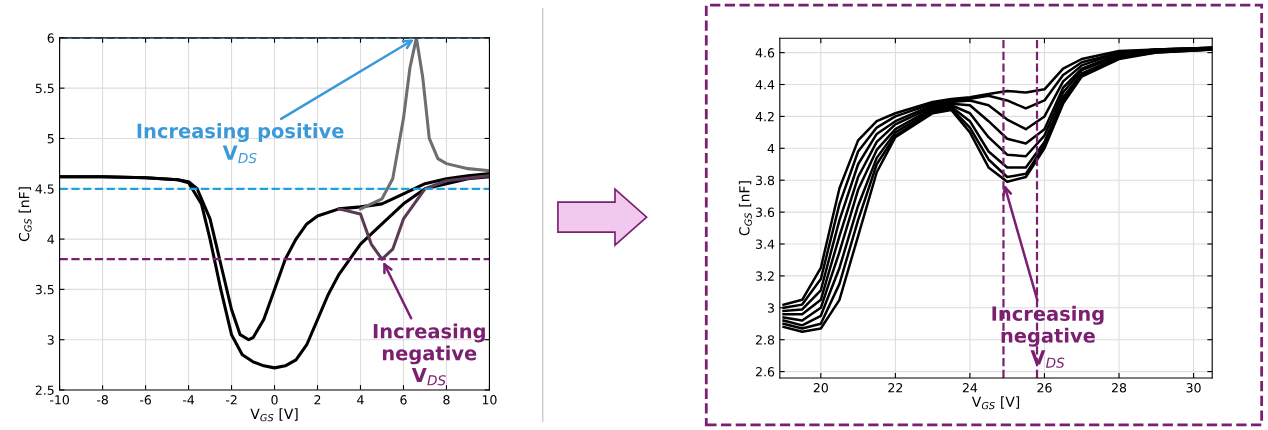  What do you see at coordinates (50, 38) in the screenshot?
I see `y-tick-label: 6` at bounding box center [50, 38].